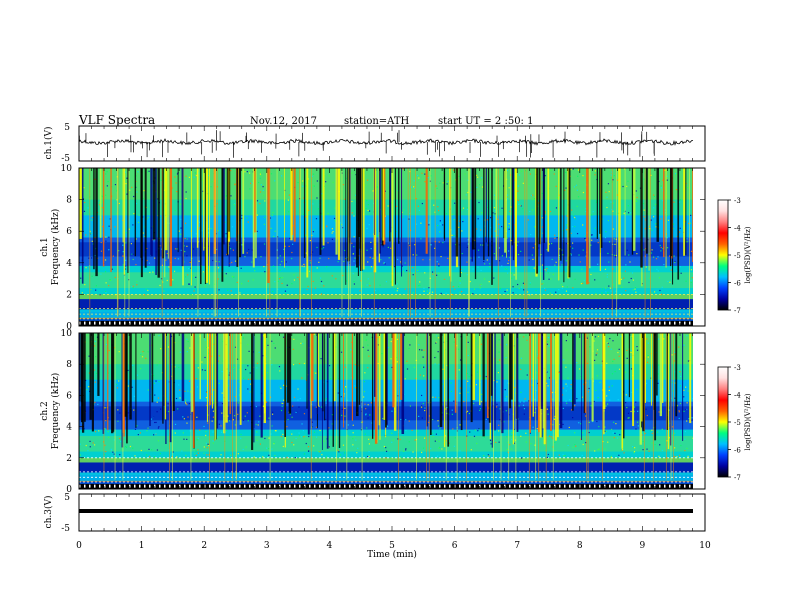 The width and height of the screenshot is (792, 612). Describe the element at coordinates (283, 121) in the screenshot. I see `date-label: Nov.12, 2017` at that location.